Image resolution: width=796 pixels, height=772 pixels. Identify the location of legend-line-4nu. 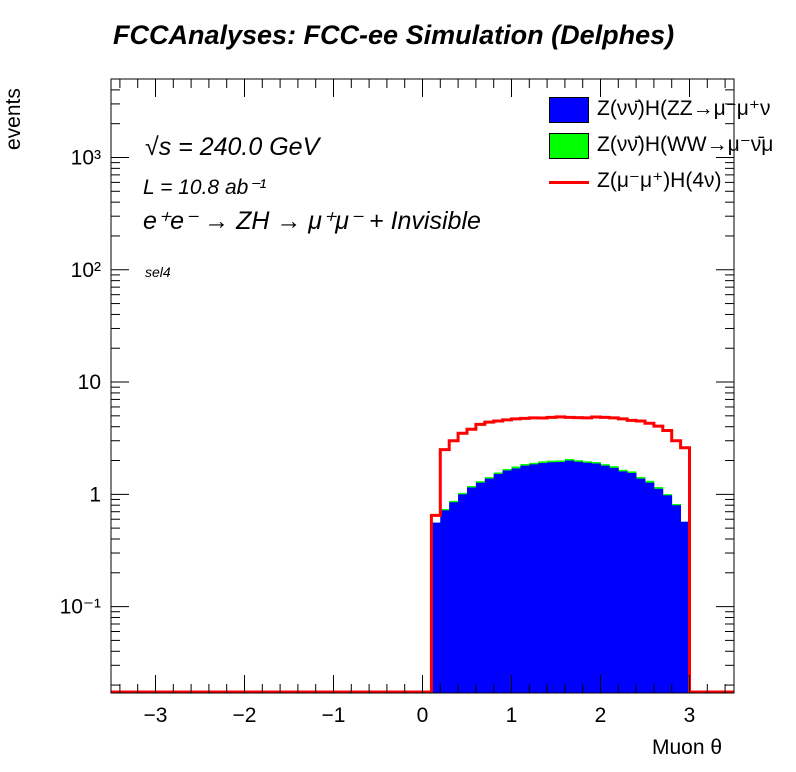
(569, 182).